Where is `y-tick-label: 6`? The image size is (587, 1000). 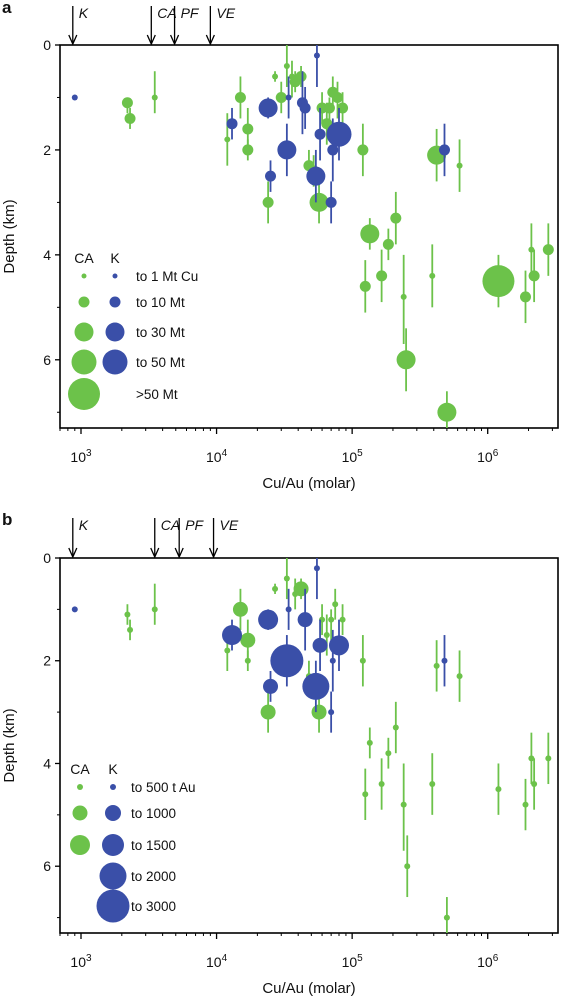
y-tick-label: 6 is located at coordinates (47, 360).